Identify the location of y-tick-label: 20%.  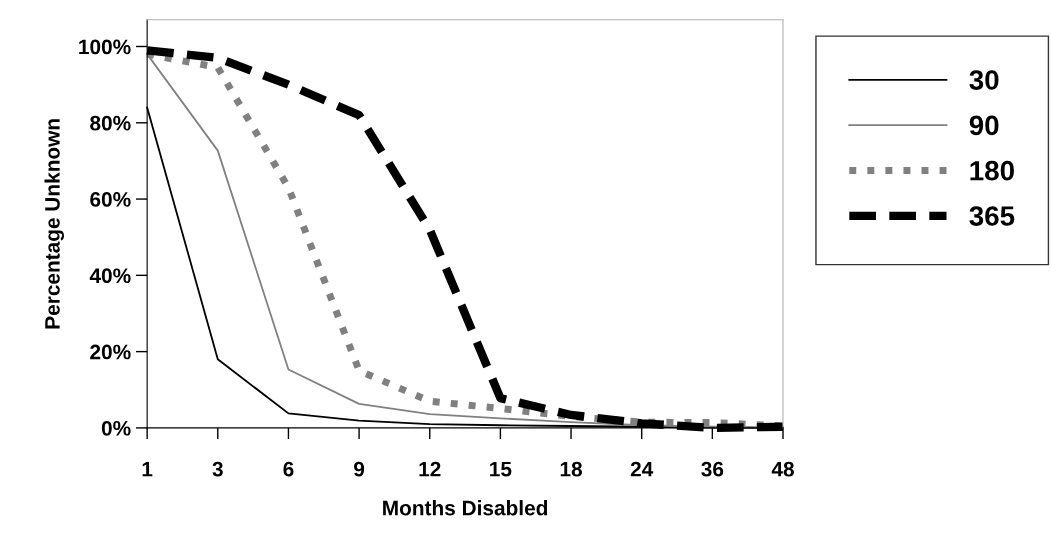
(110, 352).